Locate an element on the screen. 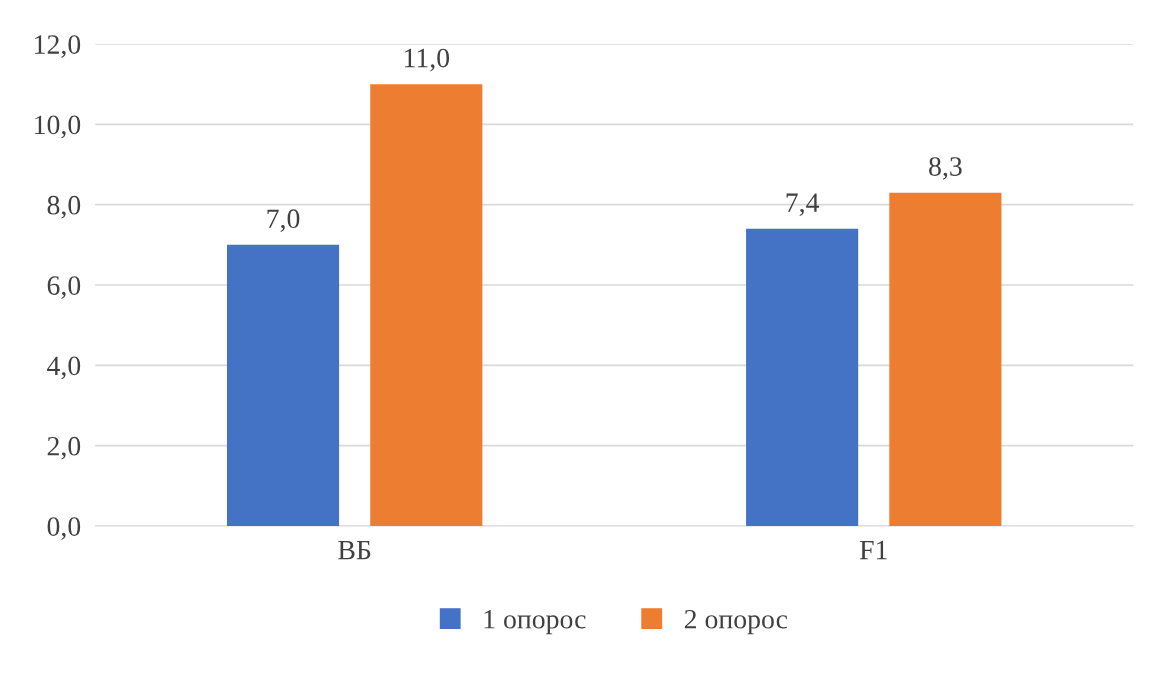 This screenshot has height=677, width=1160. y-tick-label: 8,0 is located at coordinates (64, 207).